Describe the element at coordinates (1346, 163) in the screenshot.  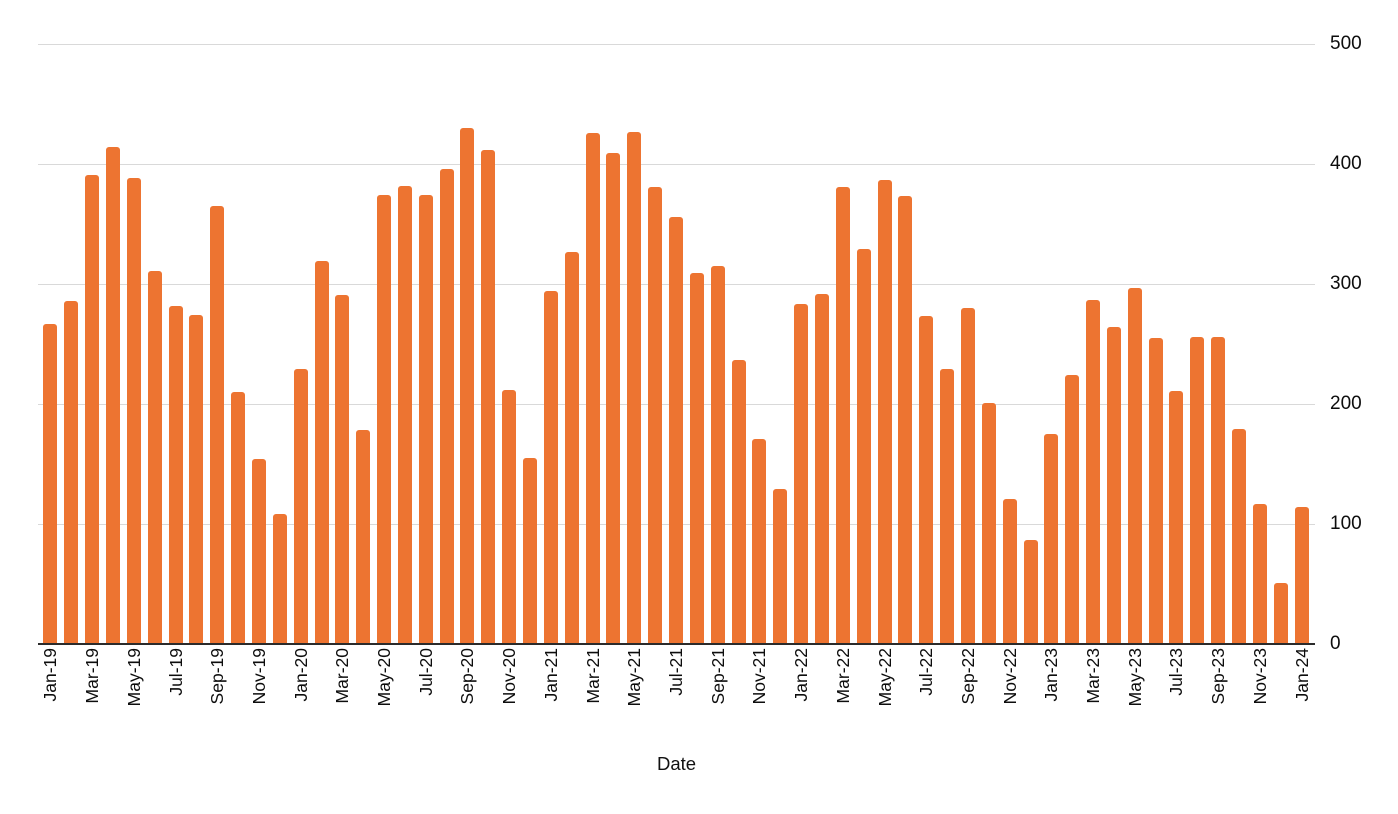
I see `y-tick-label: 400` at that location.